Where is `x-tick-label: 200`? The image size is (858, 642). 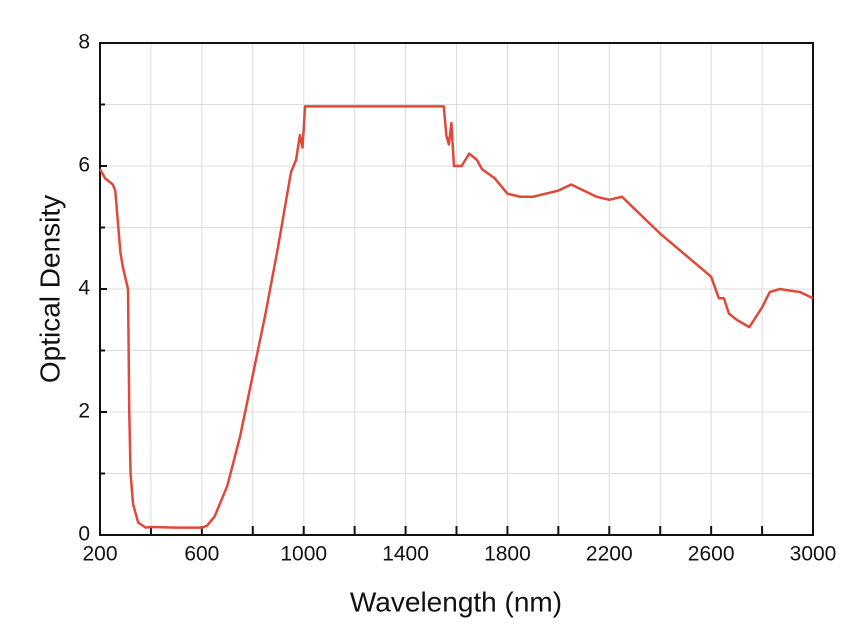 x-tick-label: 200 is located at coordinates (99, 554).